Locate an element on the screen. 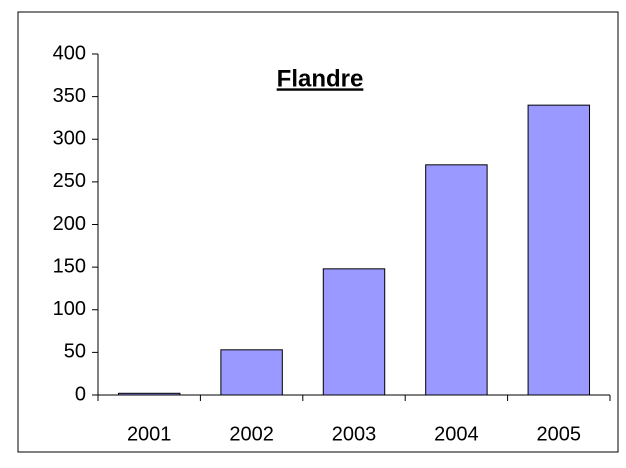 The width and height of the screenshot is (626, 468). chart-title: Flandre is located at coordinates (320, 78).